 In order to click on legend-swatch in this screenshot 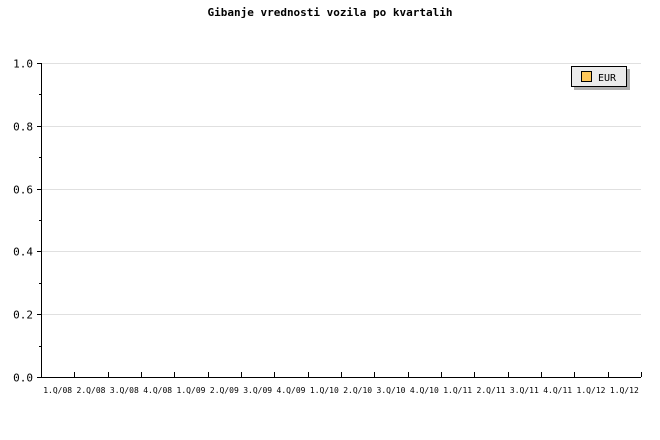, I will do `click(586, 76)`.